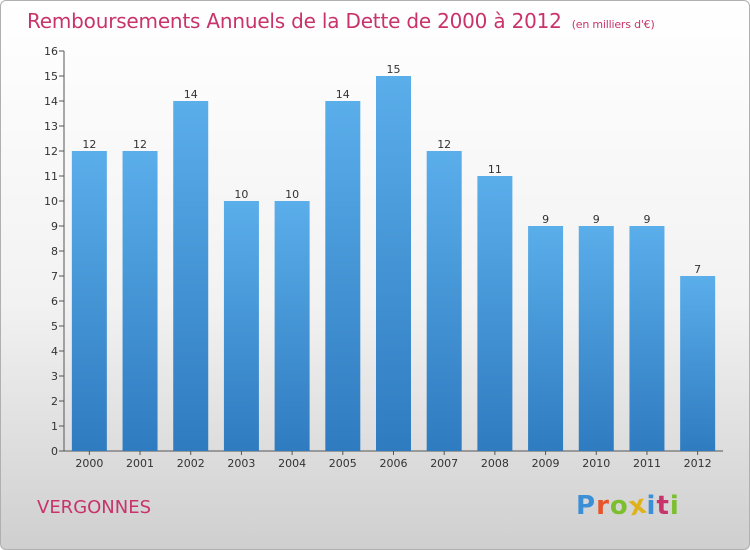  I want to click on logo-letter: r, so click(603, 506).